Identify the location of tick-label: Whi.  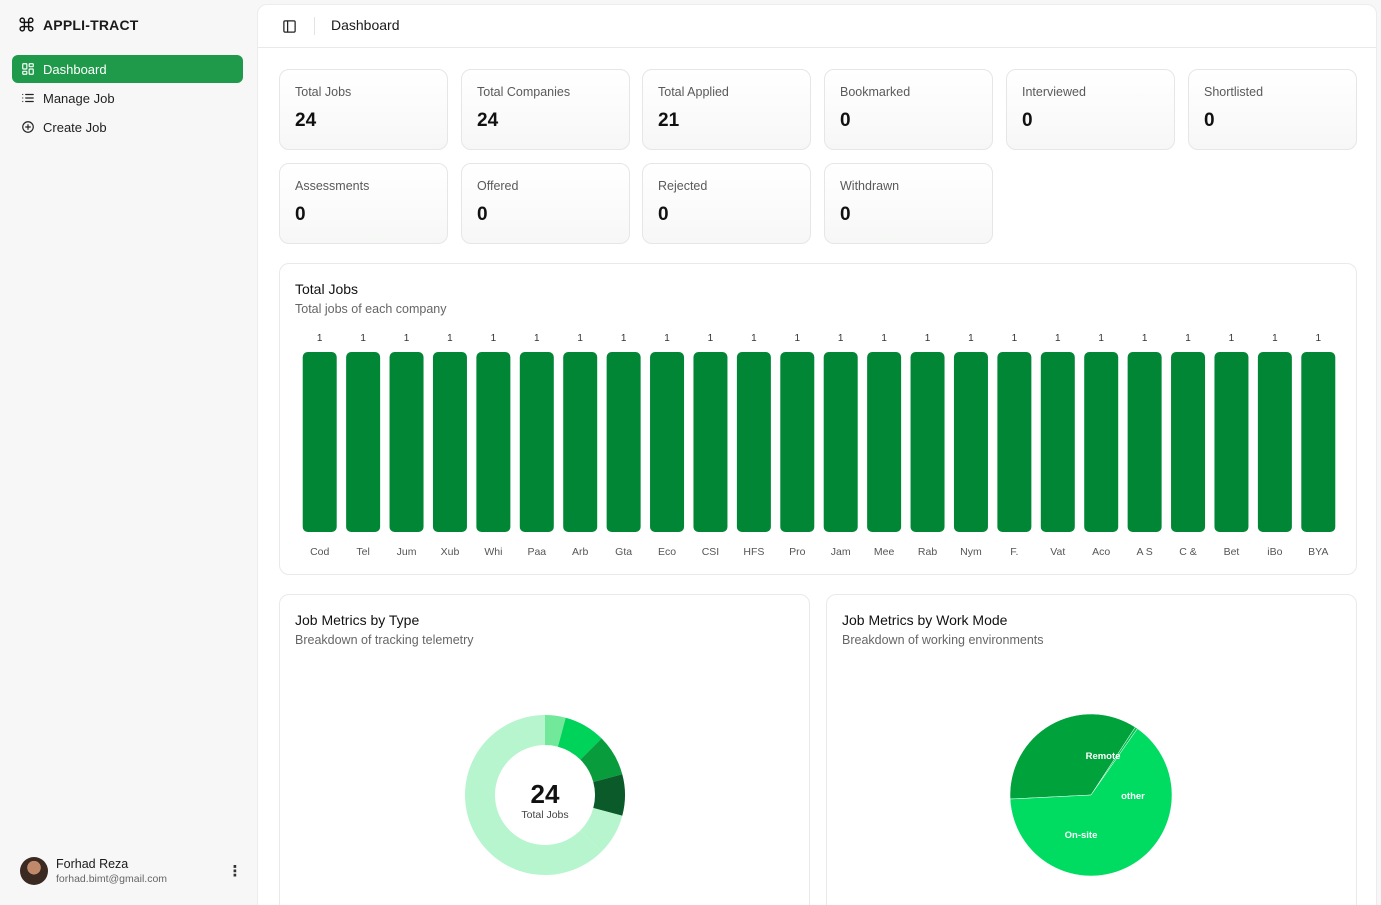
(493, 552).